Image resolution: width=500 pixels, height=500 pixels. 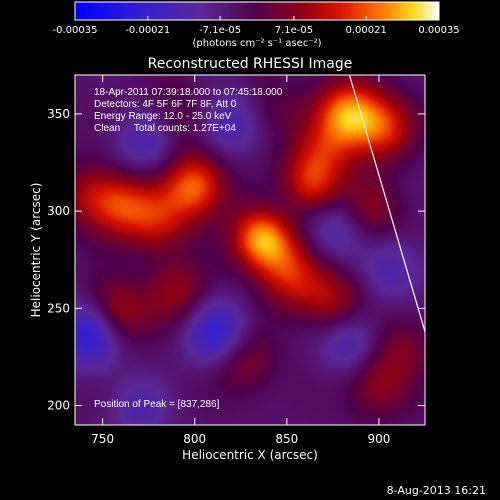 I want to click on info-line-clean: Clean Total counts: 1.27E+04, so click(x=165, y=128).